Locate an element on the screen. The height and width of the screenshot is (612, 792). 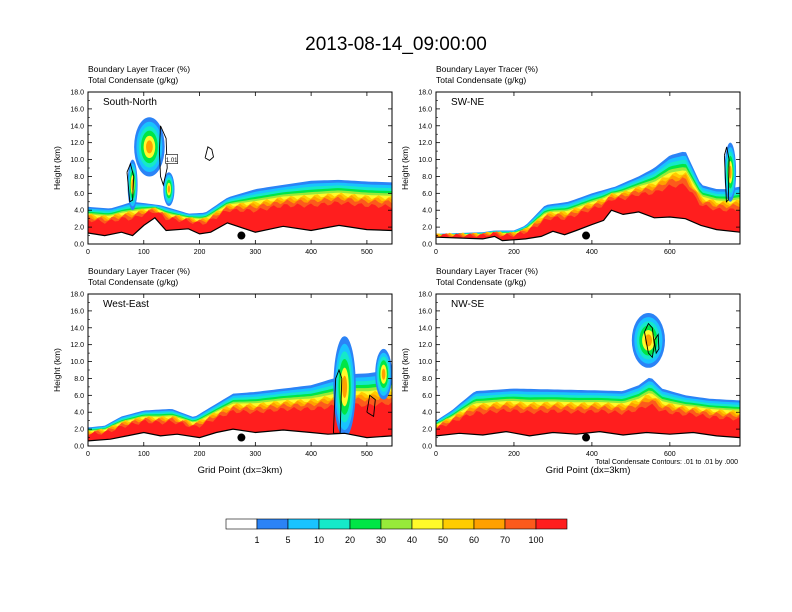
colorbar-label: 60 is located at coordinates (474, 540).